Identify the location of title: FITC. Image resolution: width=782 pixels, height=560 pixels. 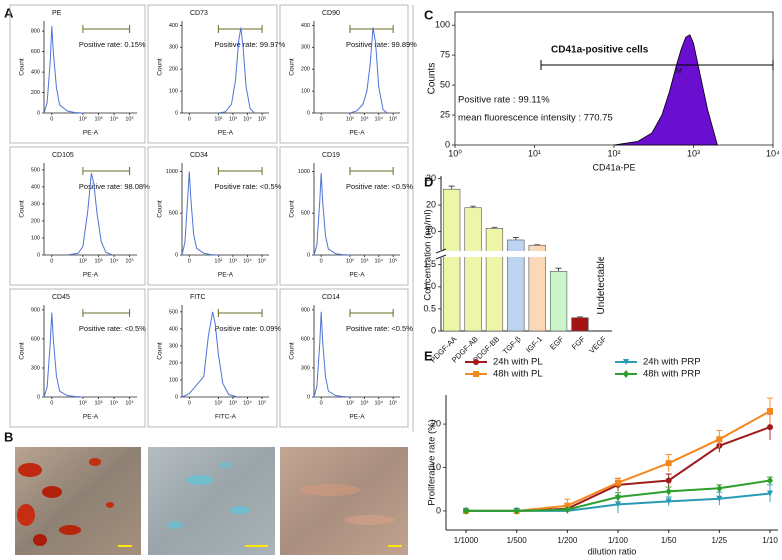
(198, 297).